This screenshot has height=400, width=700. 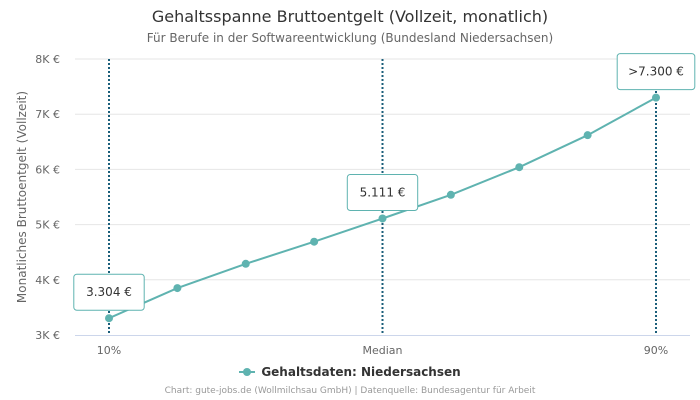 What do you see at coordinates (361, 372) in the screenshot?
I see `legend-label: Gehaltsdaten: Niedersachsen` at bounding box center [361, 372].